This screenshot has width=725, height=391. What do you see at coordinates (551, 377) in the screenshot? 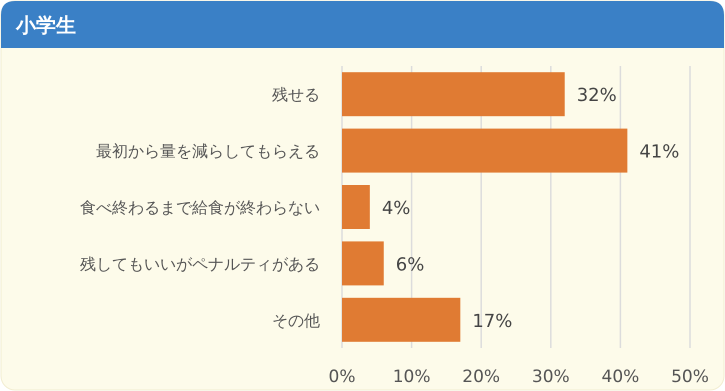
I see `x-tick-label: 30%` at bounding box center [551, 377].